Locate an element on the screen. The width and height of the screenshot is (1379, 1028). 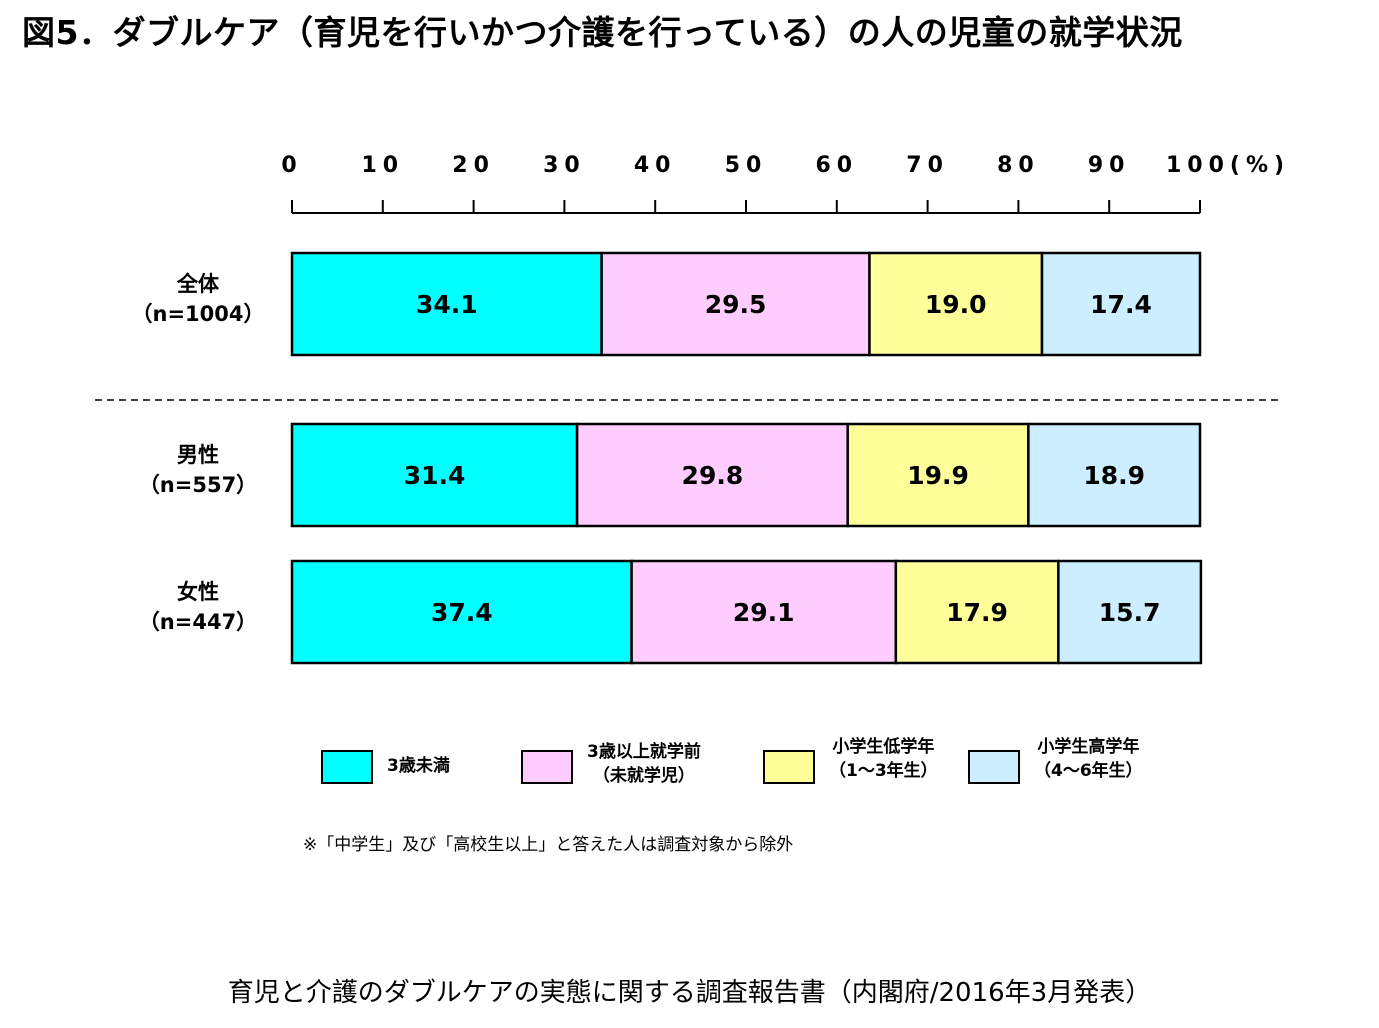
category-labels: 全体 （n=1004） 男性 （n=557） 女性 （n=447） is located at coordinates (198, 453).